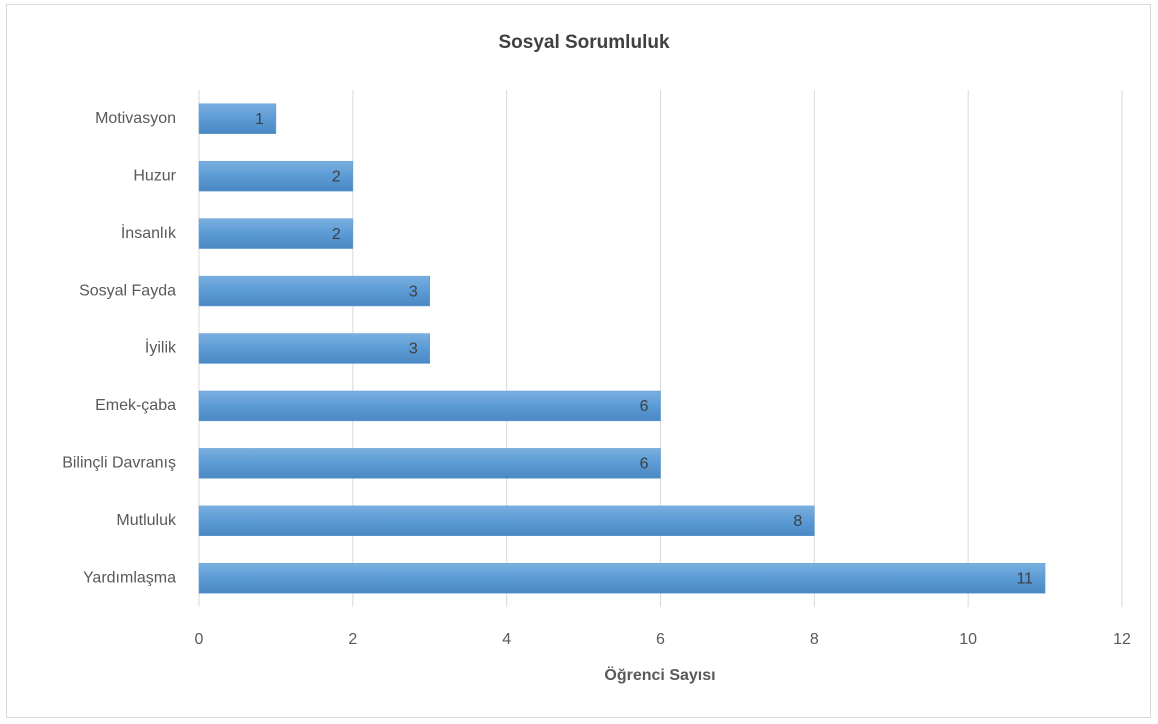 The image size is (1158, 724). I want to click on x-tick-label: 6, so click(660, 639).